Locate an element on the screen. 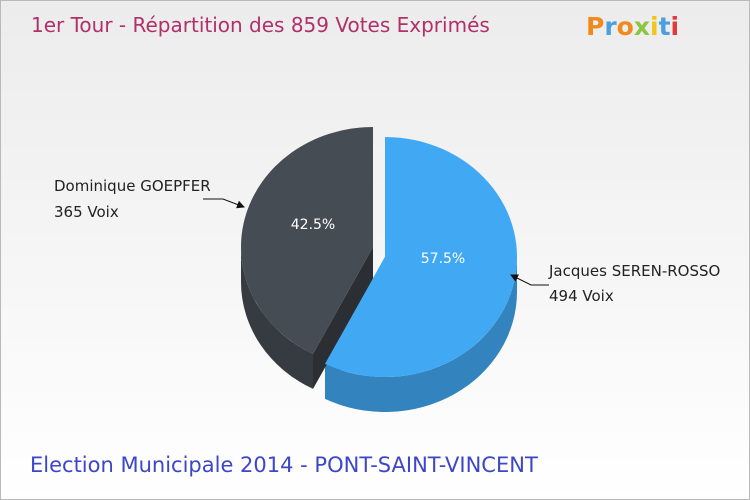 This screenshot has width=750, height=500. percent-label-seren-rosso: 57.5% is located at coordinates (443, 259).